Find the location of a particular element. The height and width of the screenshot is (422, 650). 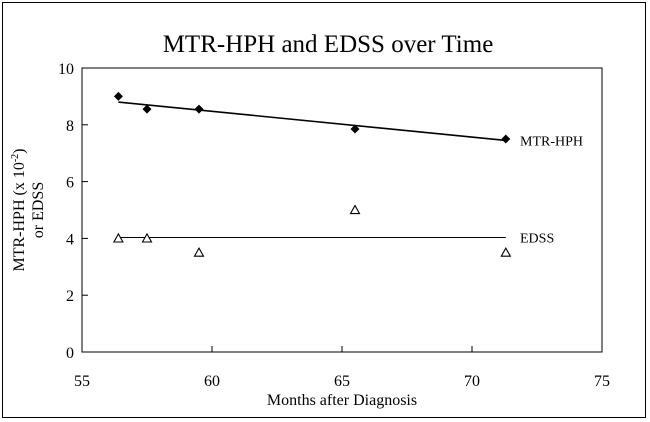

x-tick-label: 60 is located at coordinates (212, 381).